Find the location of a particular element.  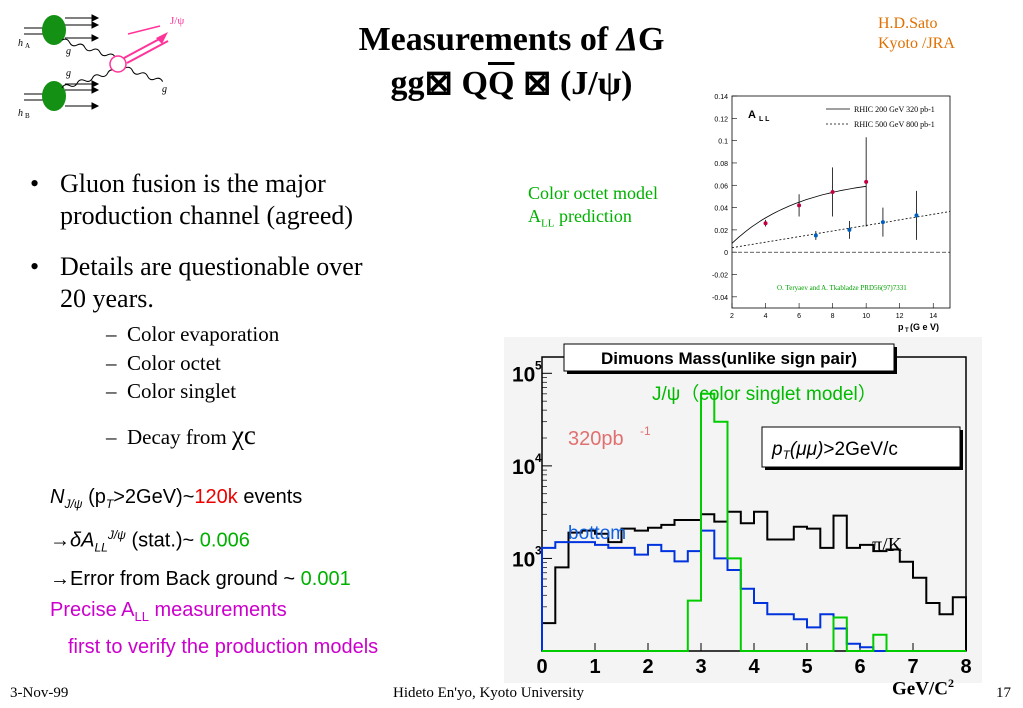

stats-dall: →δA is located at coordinates (72, 540).